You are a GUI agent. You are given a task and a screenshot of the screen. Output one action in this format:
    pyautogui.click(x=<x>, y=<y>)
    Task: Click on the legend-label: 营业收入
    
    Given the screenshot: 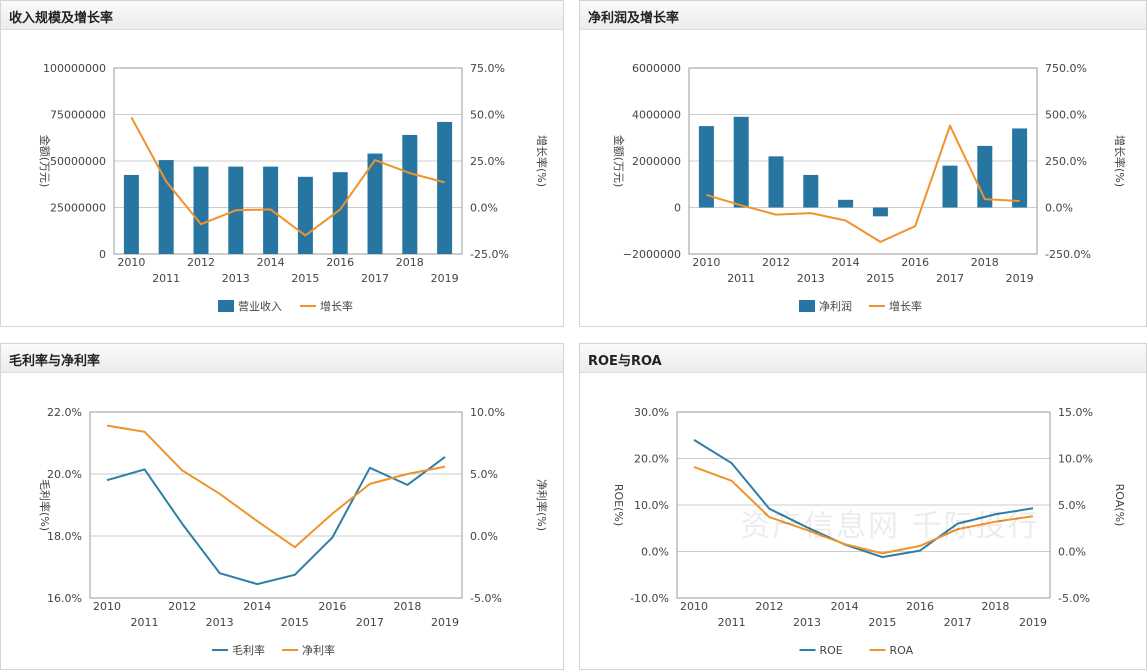 What is the action you would take?
    pyautogui.click(x=260, y=306)
    